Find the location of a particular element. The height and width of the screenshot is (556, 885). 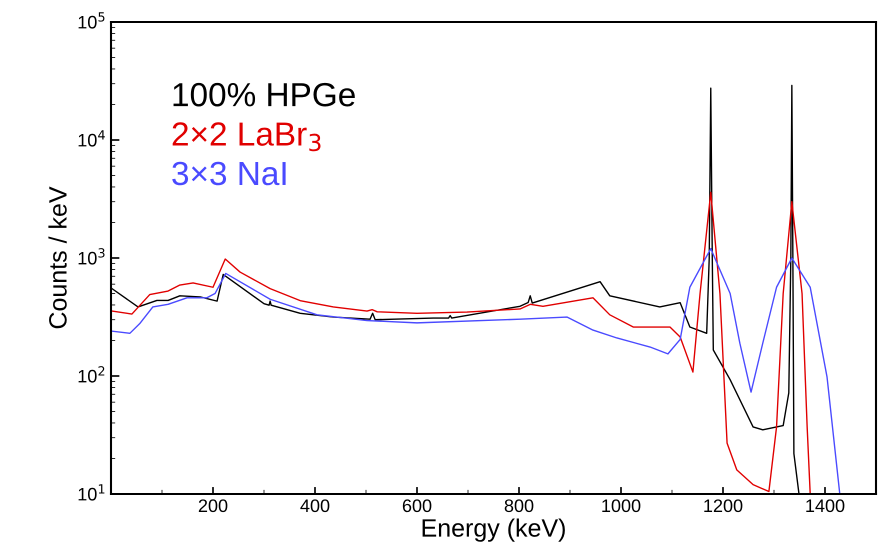

y-tick-label: 10$^{5}$ is located at coordinates (91, 20).